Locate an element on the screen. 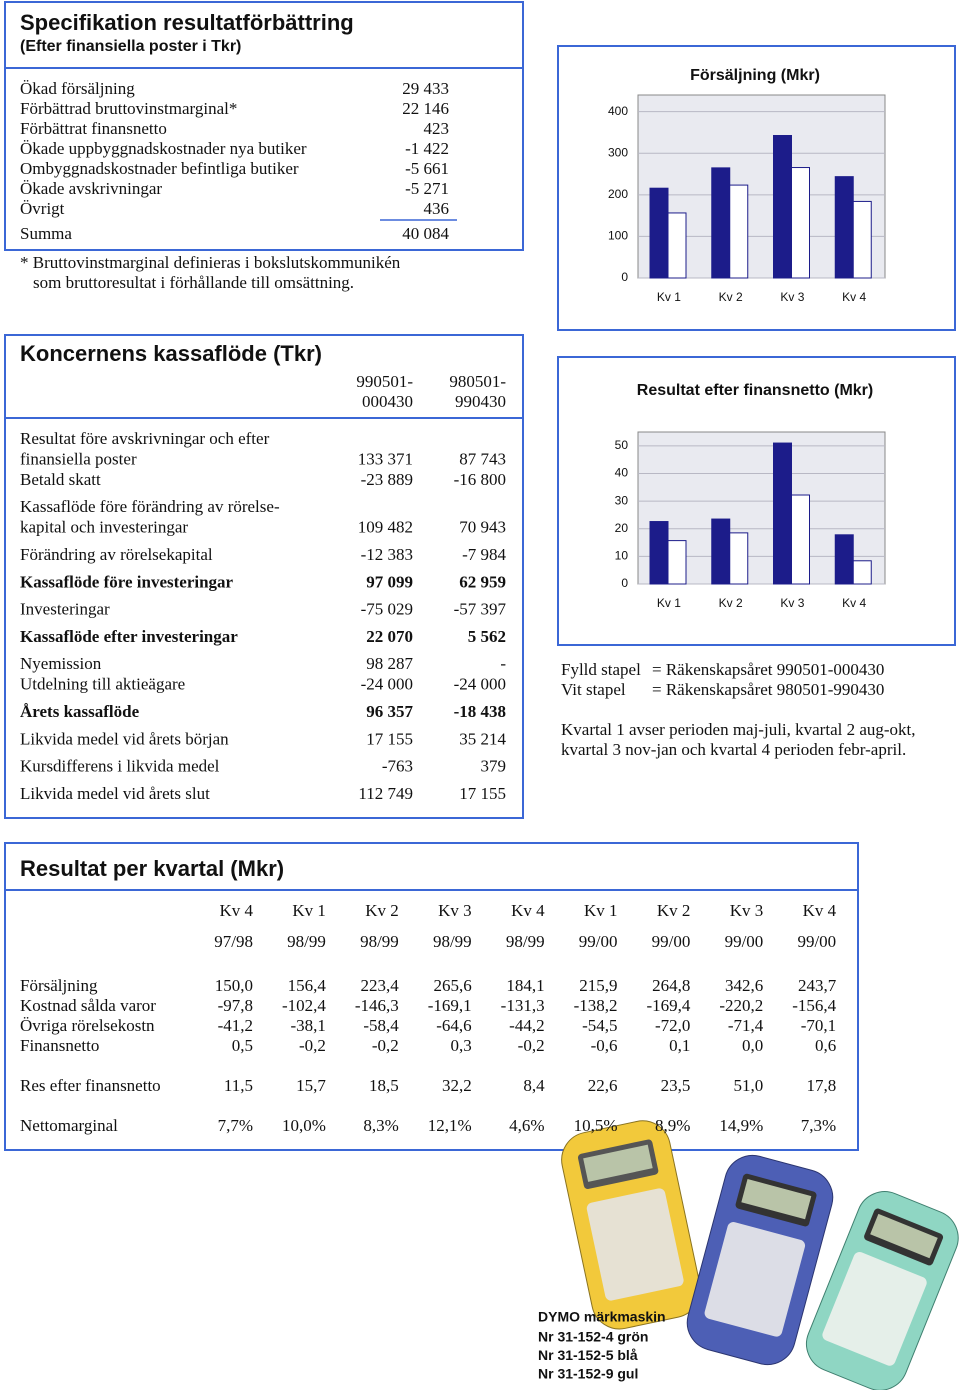 This screenshot has height=1390, width=960. row-value: -5 661 is located at coordinates (427, 168).